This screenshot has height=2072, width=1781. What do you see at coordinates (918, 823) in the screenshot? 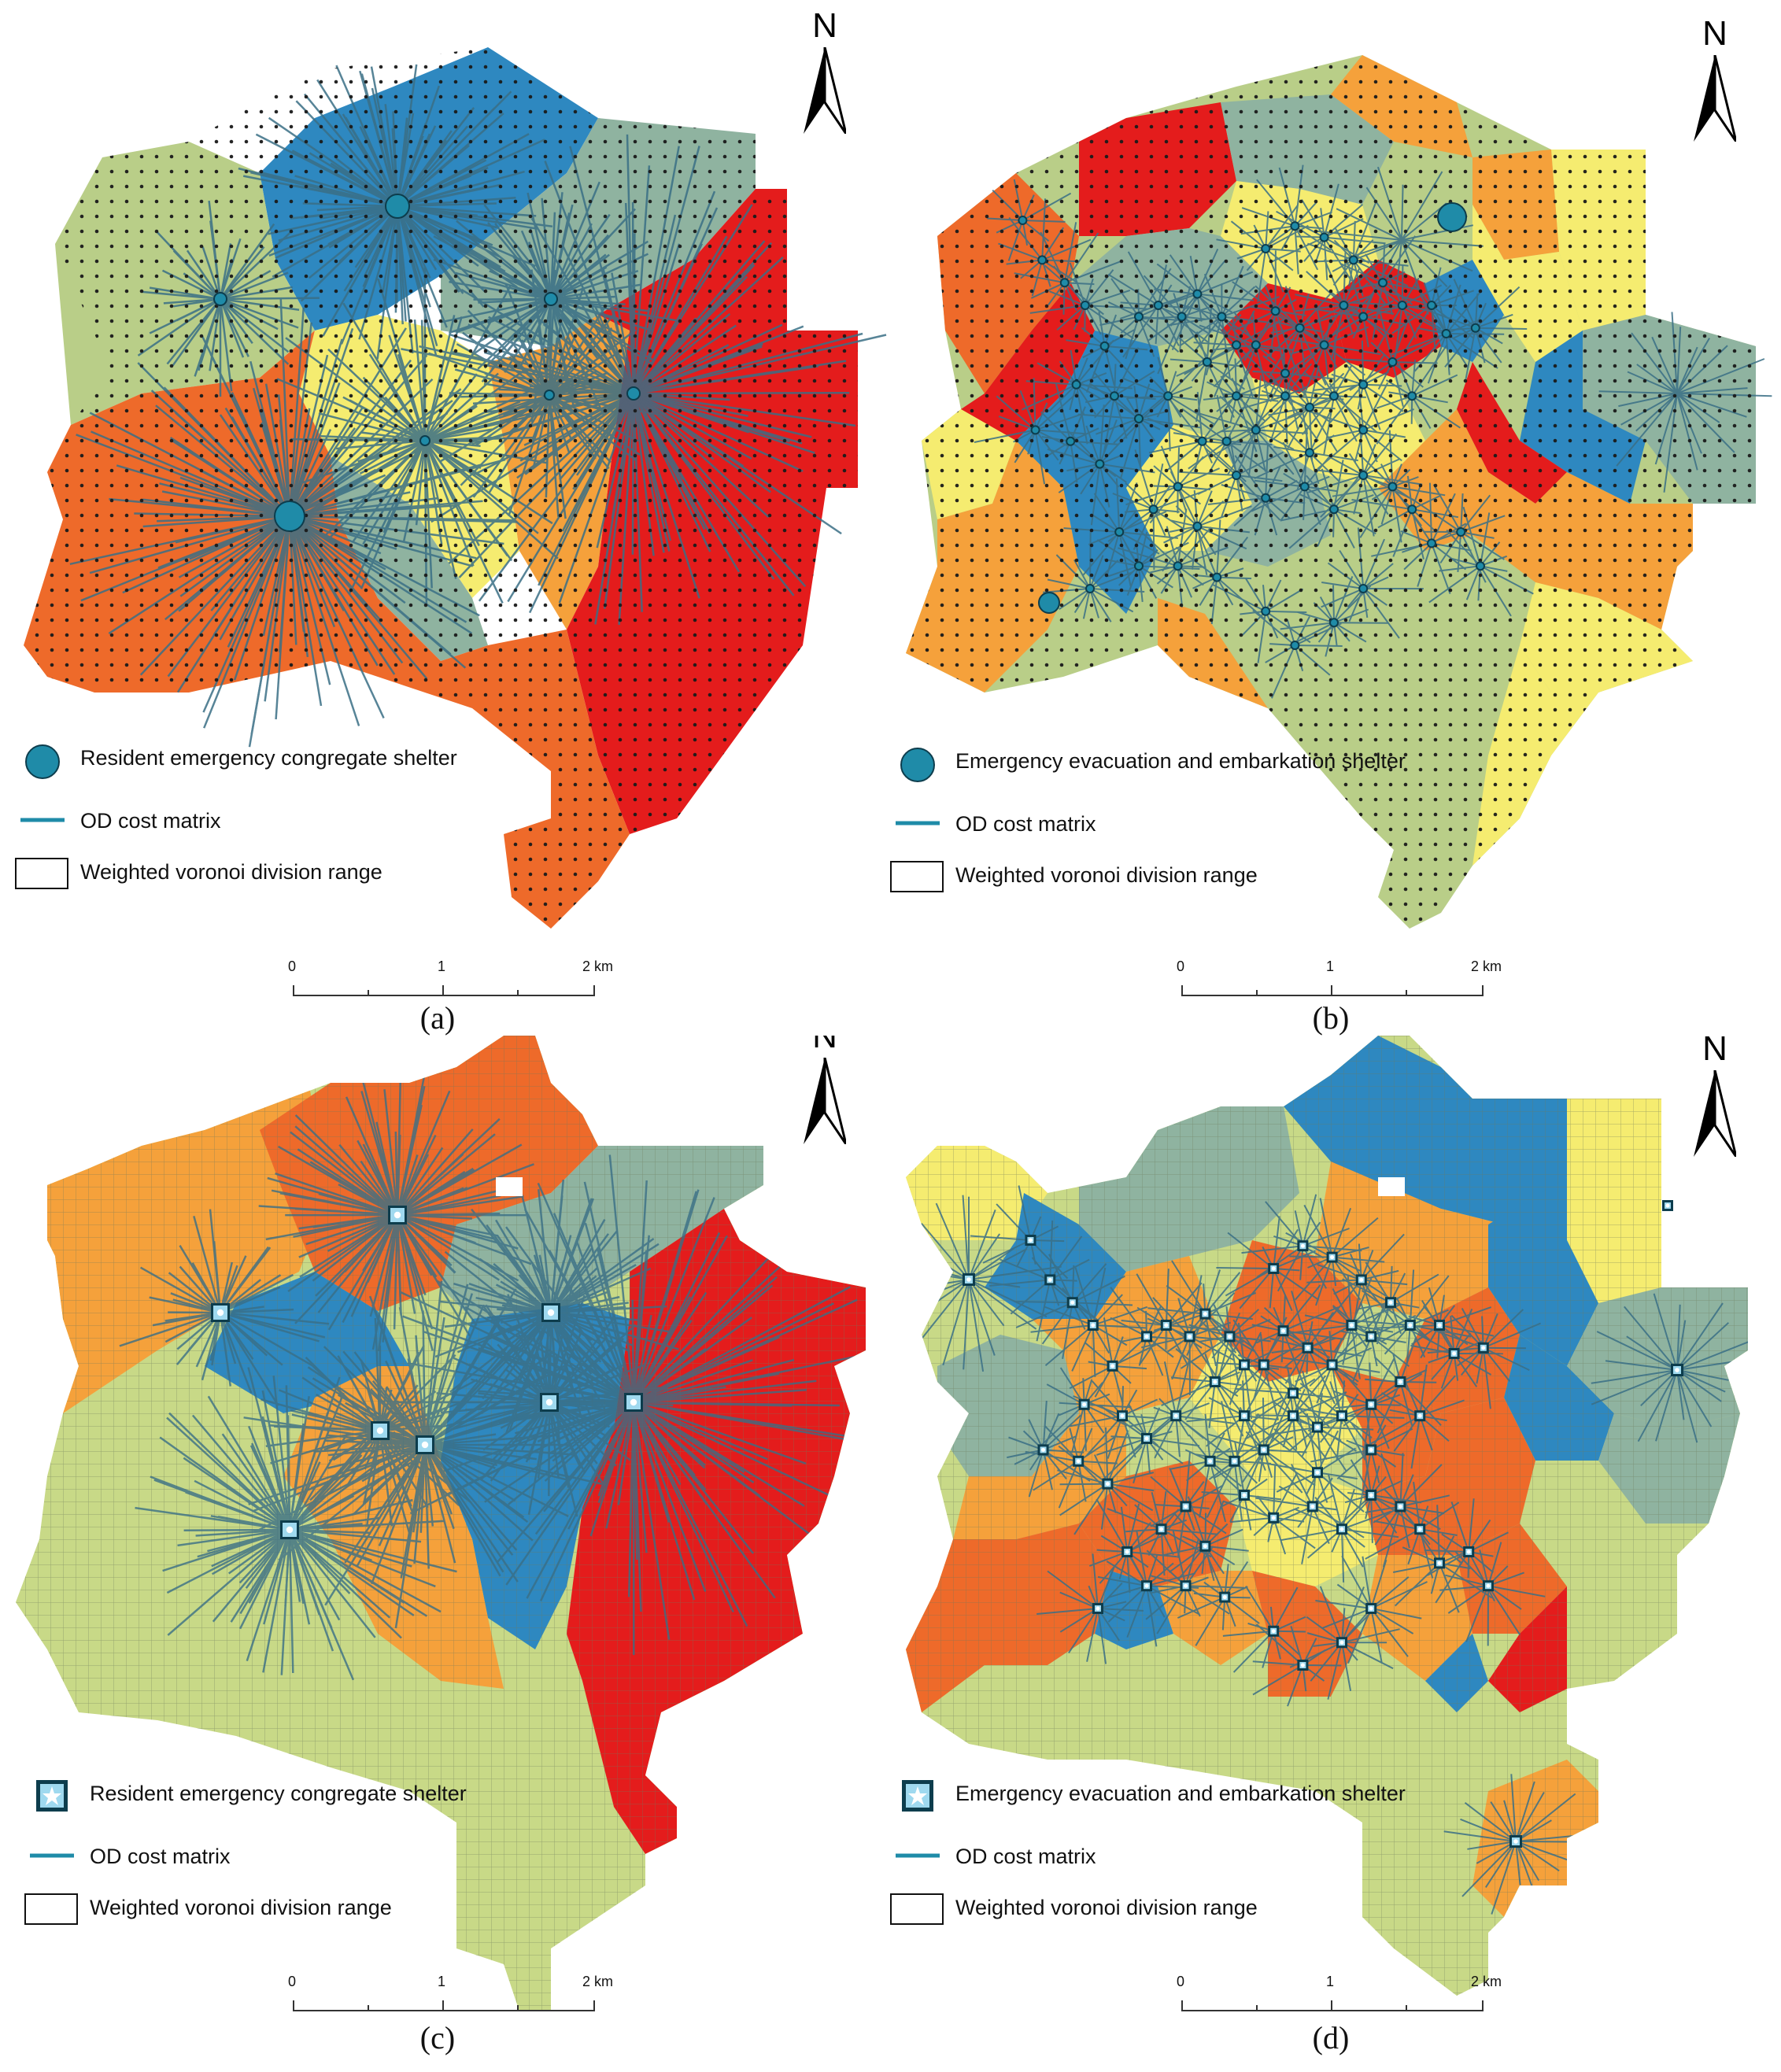
I see `line-icon` at bounding box center [918, 823].